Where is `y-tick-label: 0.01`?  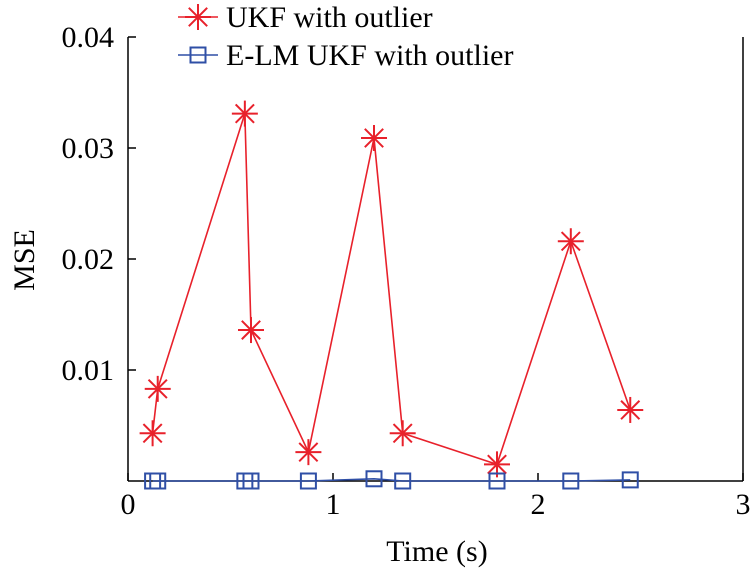
y-tick-label: 0.01 is located at coordinates (88, 370).